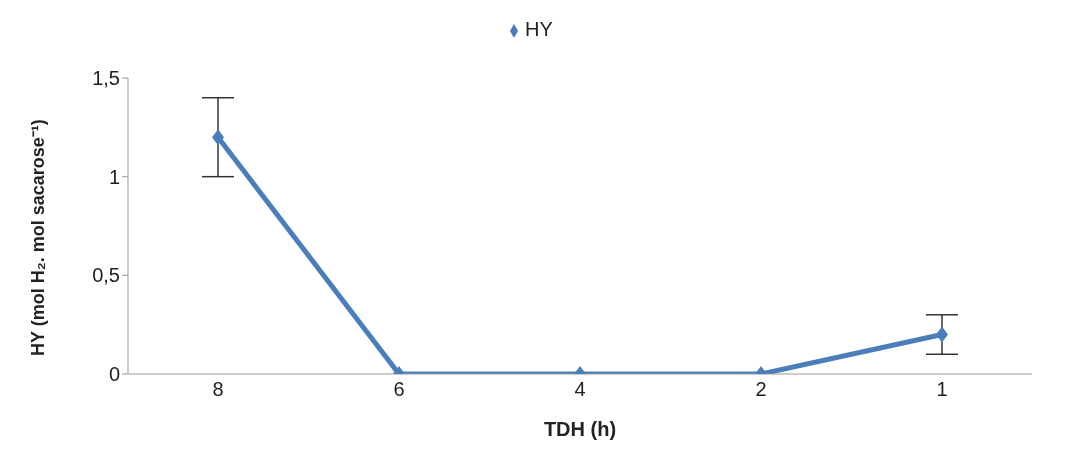 The width and height of the screenshot is (1070, 452). Describe the element at coordinates (539, 29) in the screenshot. I see `legend-label: HY` at that location.